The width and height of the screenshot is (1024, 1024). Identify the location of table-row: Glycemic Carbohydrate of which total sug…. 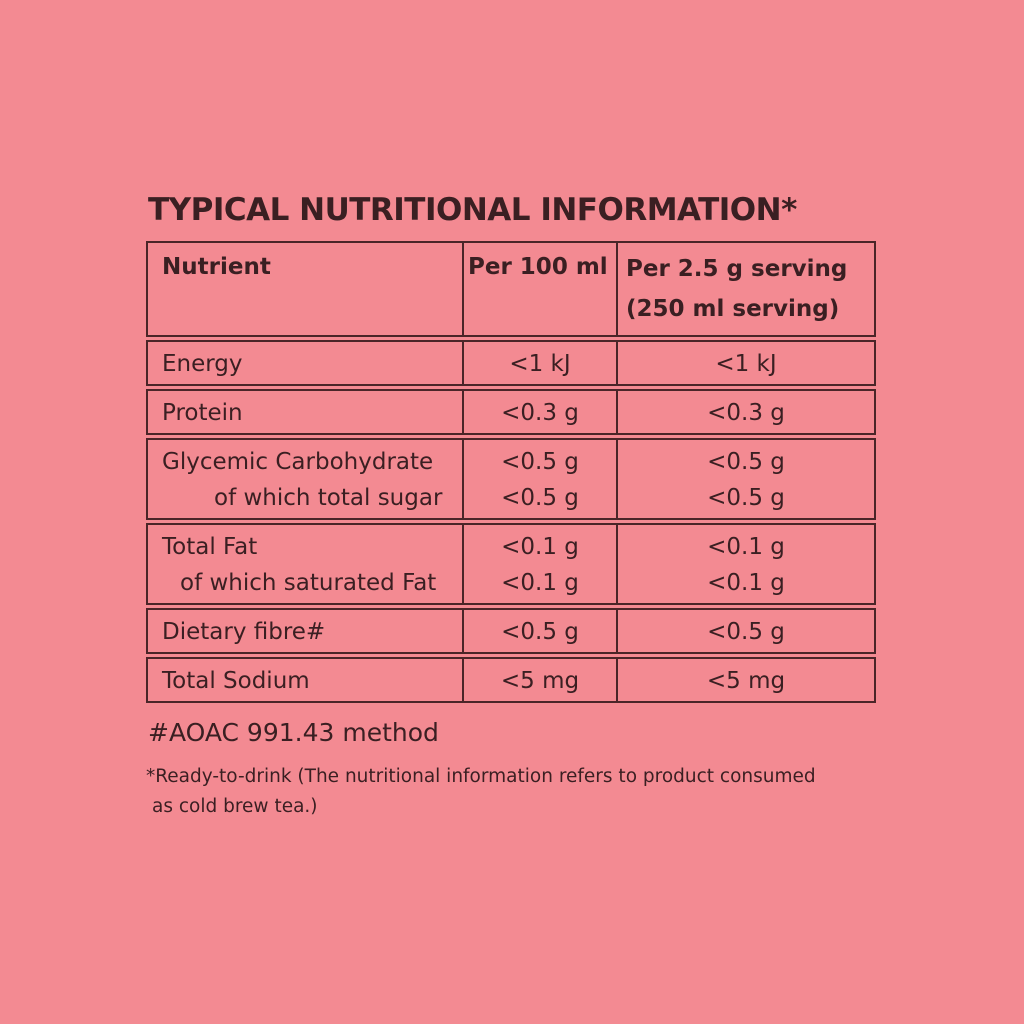
(511, 479).